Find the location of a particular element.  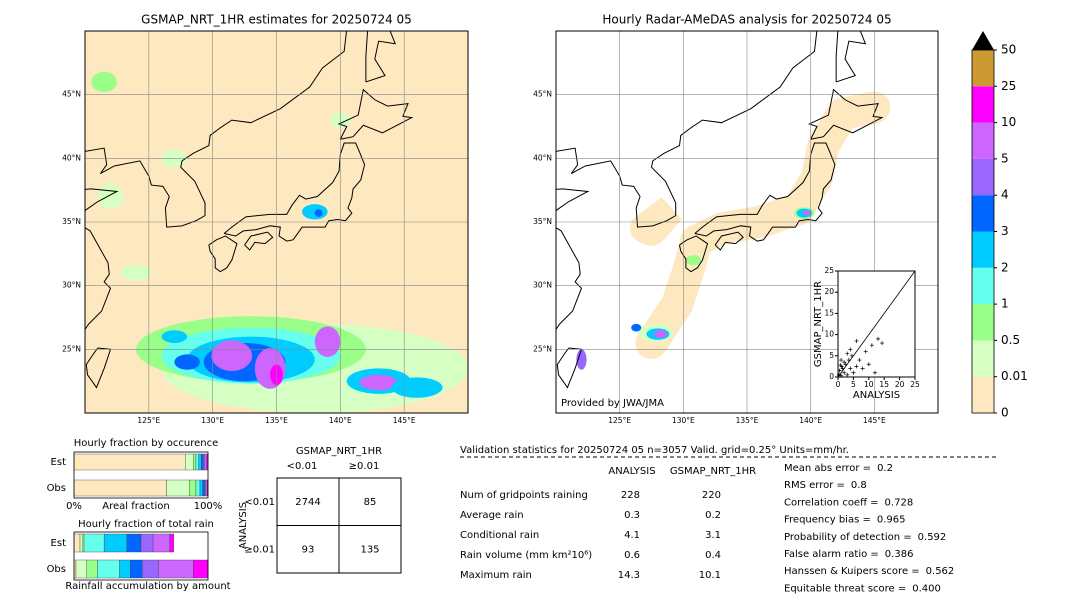

x-tick-label: 145°E is located at coordinates (874, 420).